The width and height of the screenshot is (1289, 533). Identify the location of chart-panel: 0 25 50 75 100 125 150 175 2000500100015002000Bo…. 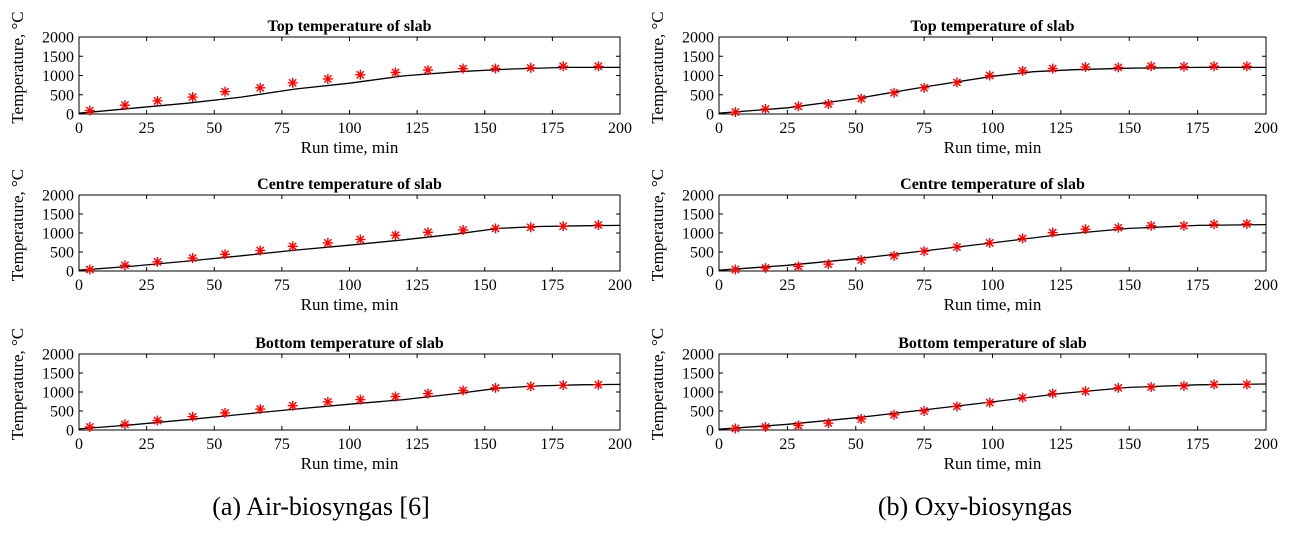
(963, 400).